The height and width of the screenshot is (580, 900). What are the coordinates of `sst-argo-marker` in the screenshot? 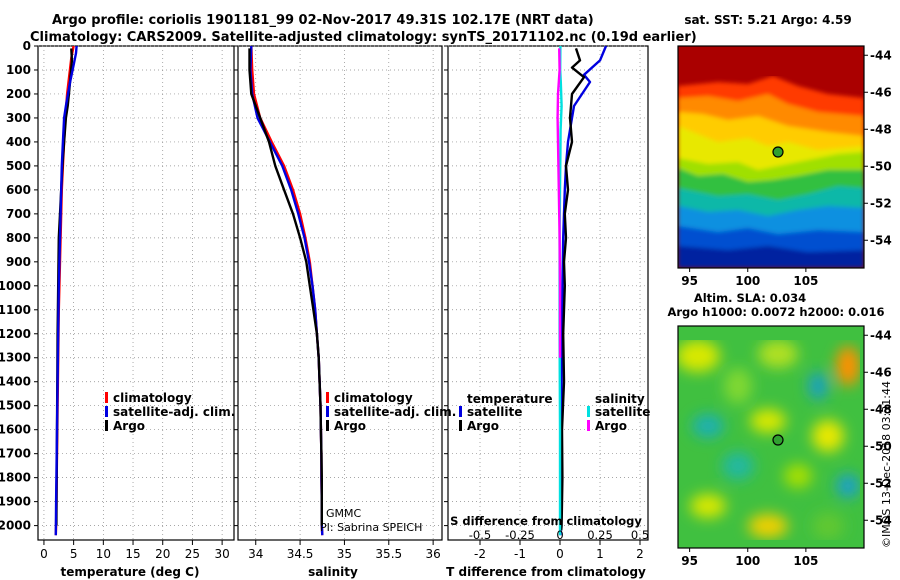 It's located at (778, 152).